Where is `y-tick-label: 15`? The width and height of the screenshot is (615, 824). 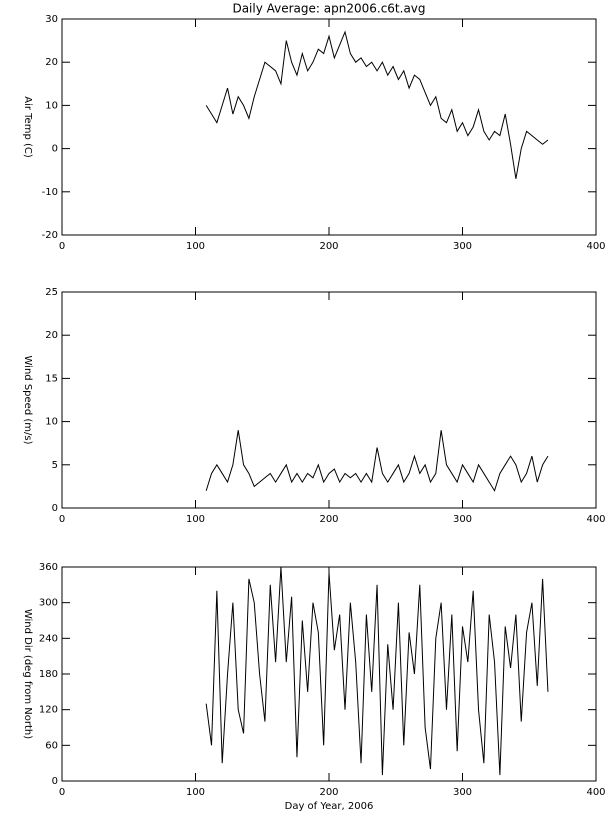
y-tick-label: 15 is located at coordinates (51, 378).